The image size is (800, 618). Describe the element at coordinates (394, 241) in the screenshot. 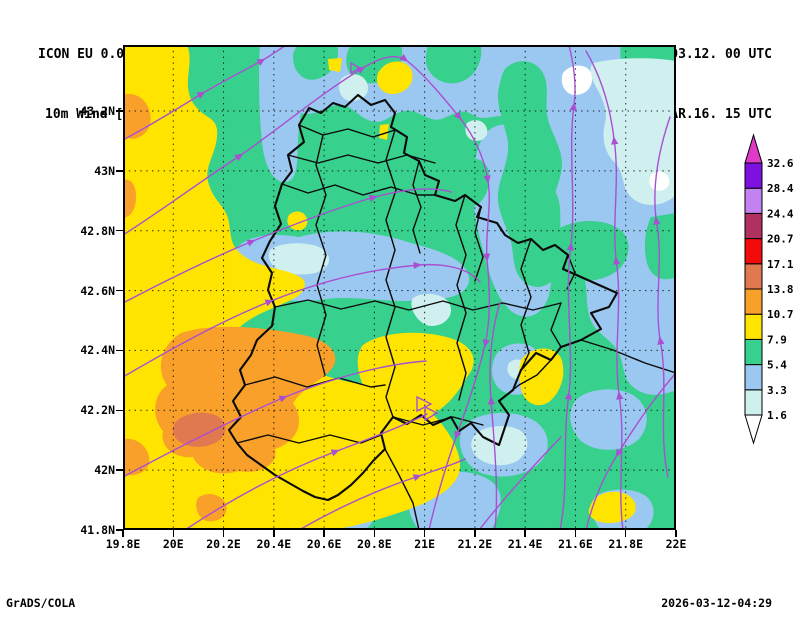

I see `convergence-arrows` at that location.